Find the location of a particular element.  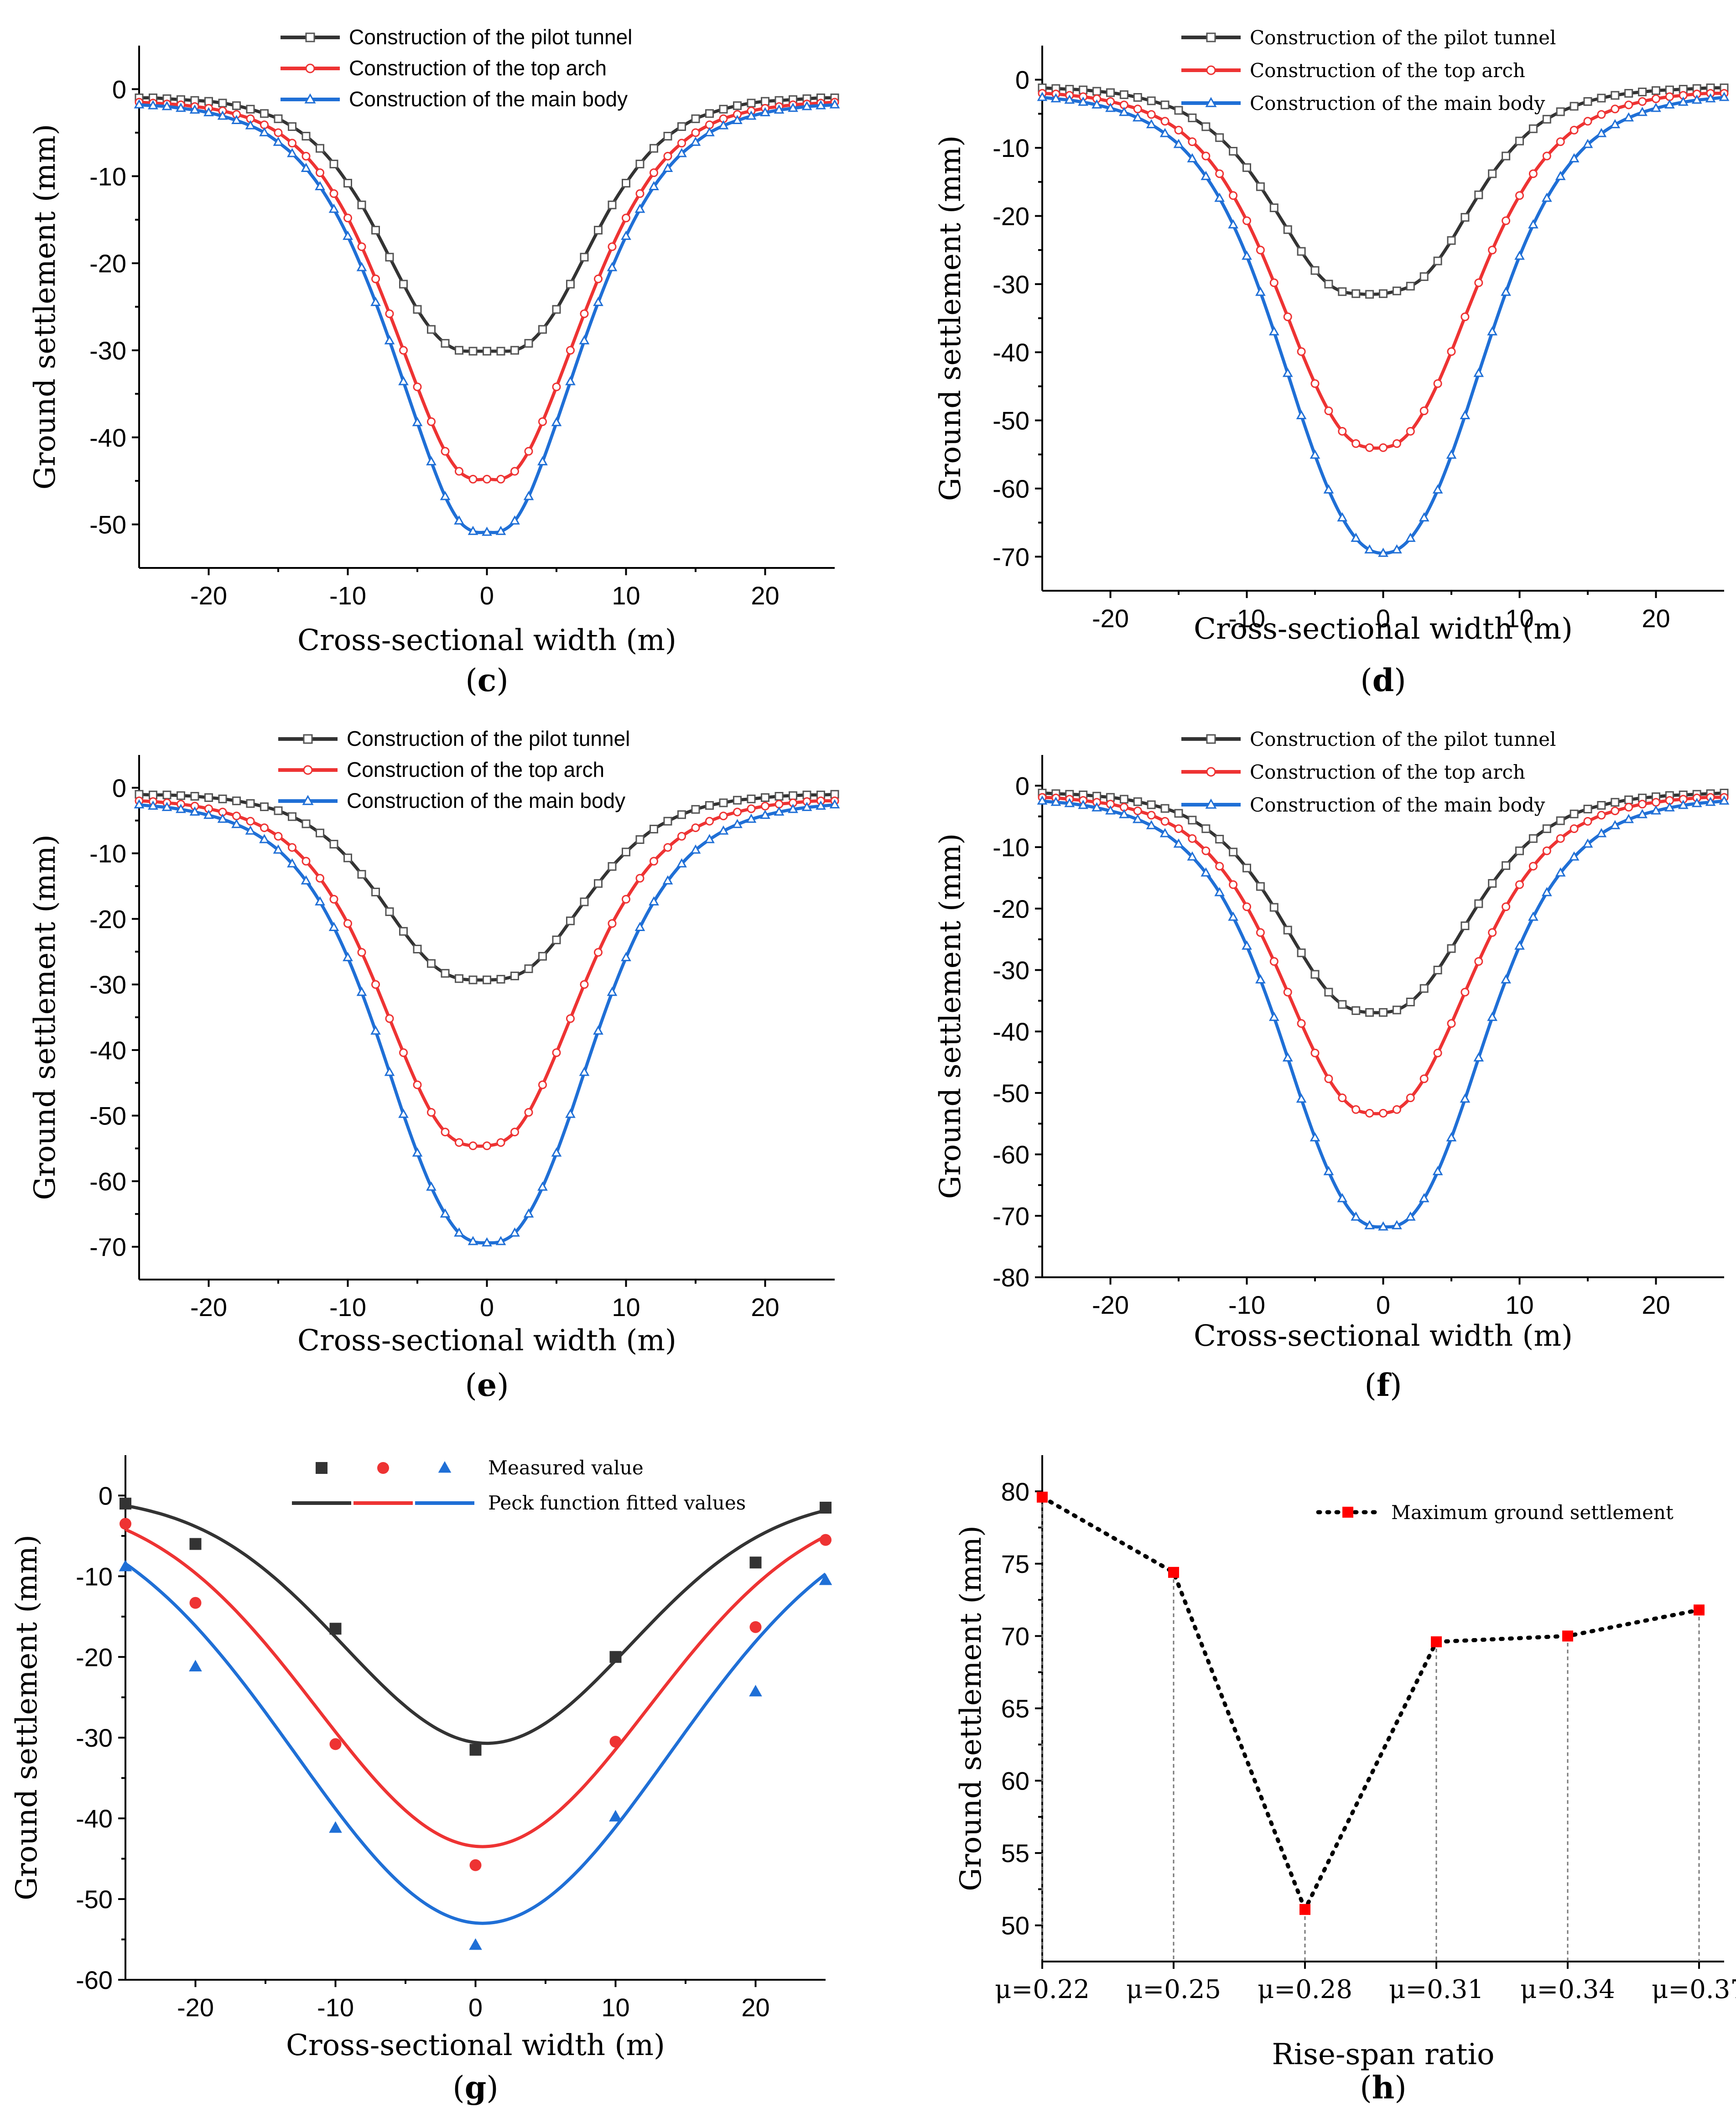

y-tick-label: -40 is located at coordinates (1011, 1031).